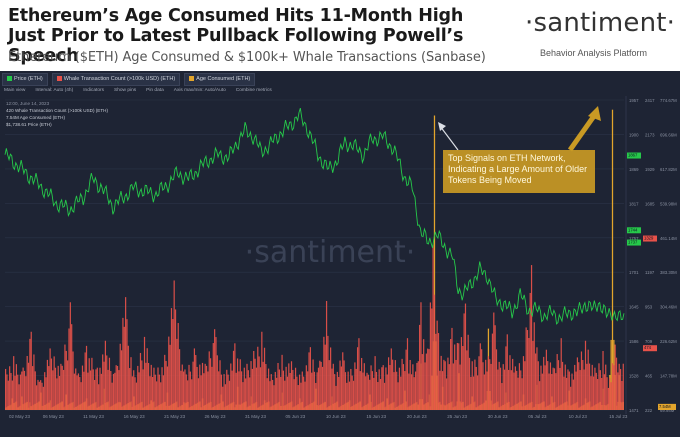 The width and height of the screenshot is (680, 437). Describe the element at coordinates (15, 90) in the screenshot. I see `toolbar-main-view: Main view` at that location.